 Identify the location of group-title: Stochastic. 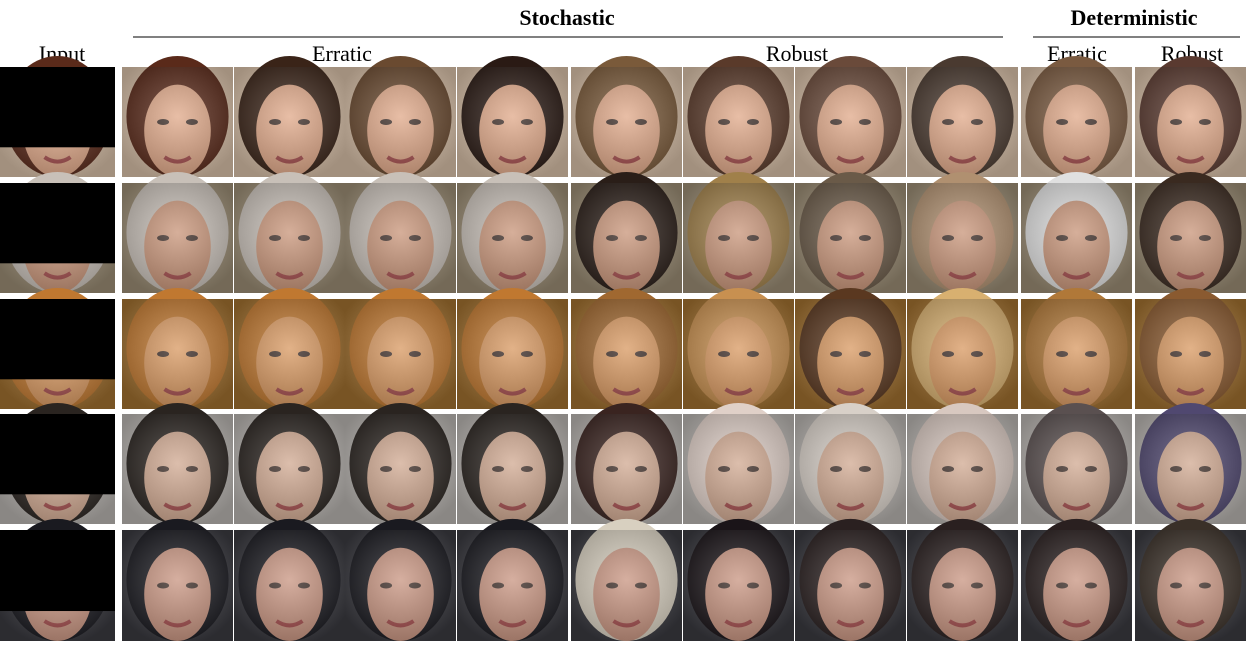
(567, 17).